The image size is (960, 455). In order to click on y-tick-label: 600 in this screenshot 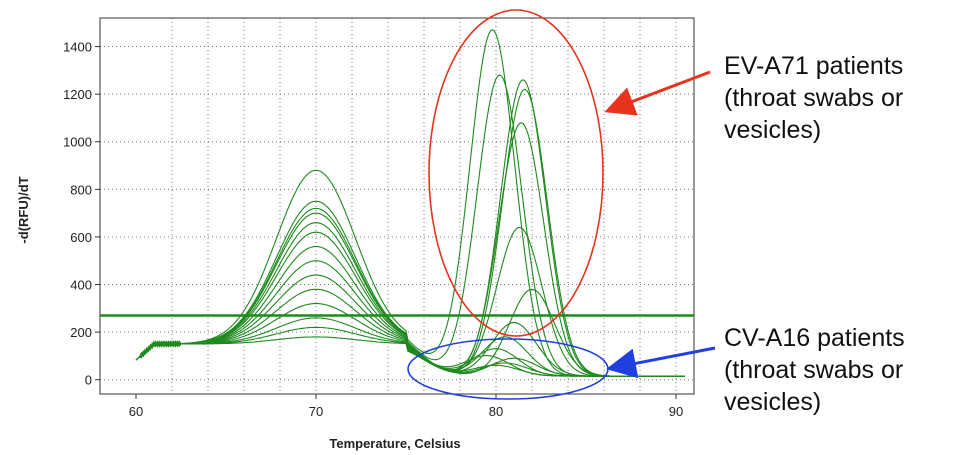, I will do `click(81, 237)`.